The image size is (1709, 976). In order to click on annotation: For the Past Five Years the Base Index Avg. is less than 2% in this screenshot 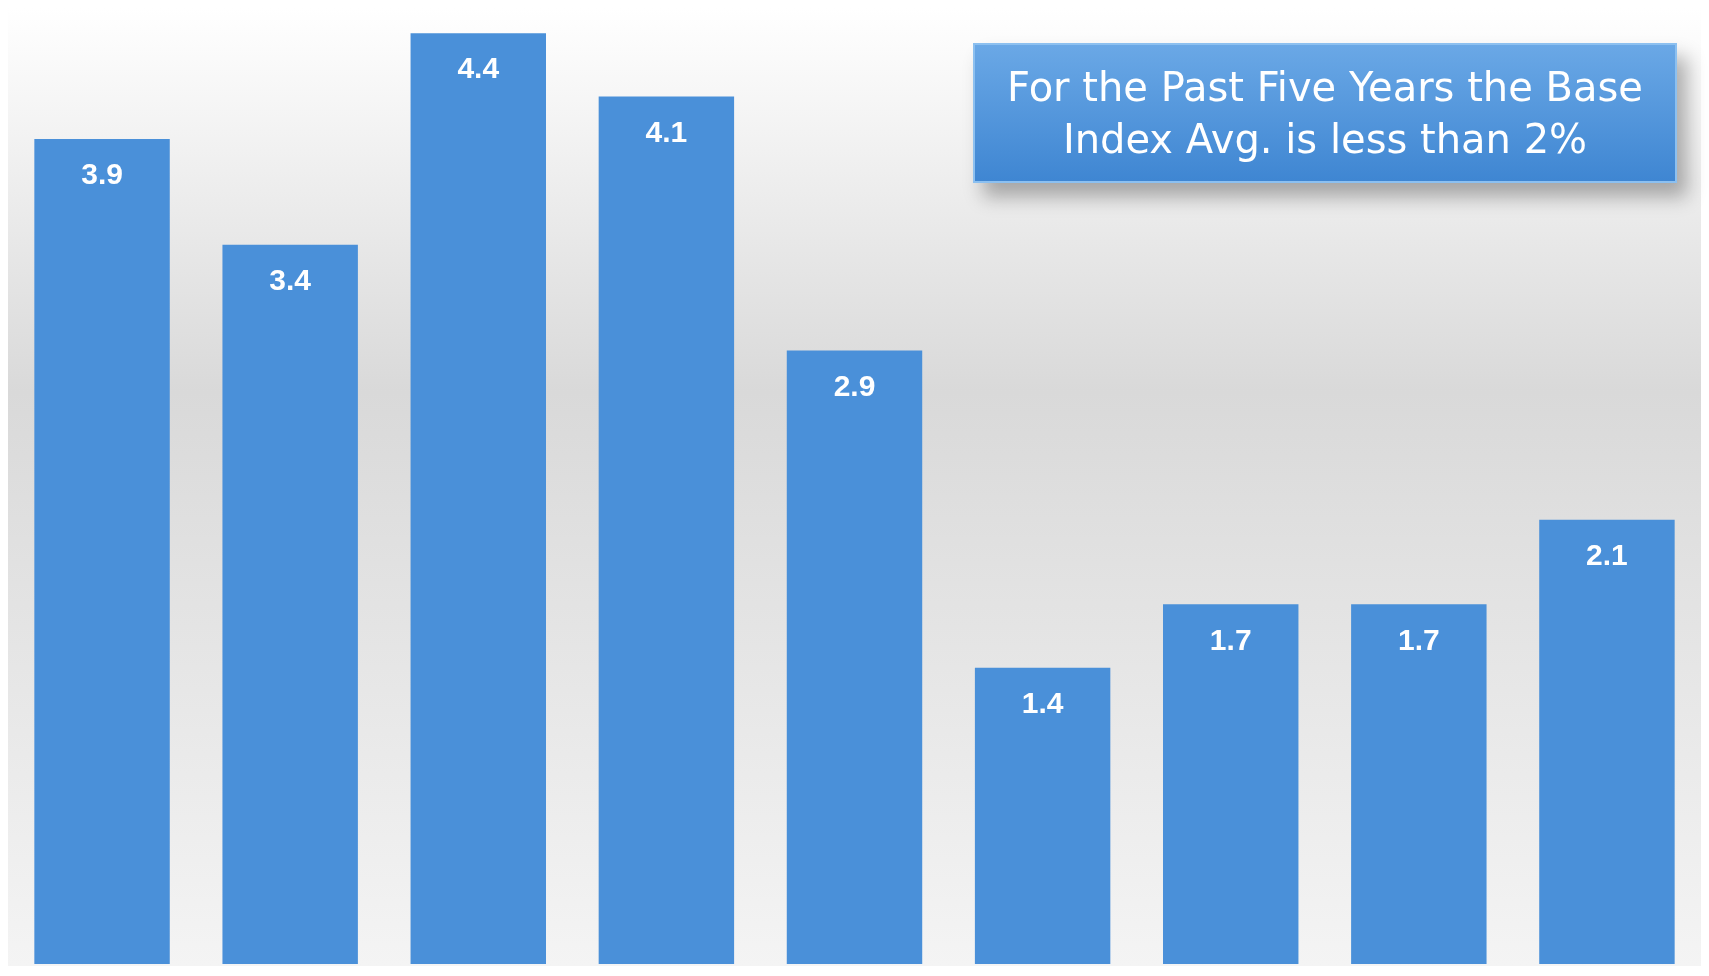, I will do `click(1325, 113)`.